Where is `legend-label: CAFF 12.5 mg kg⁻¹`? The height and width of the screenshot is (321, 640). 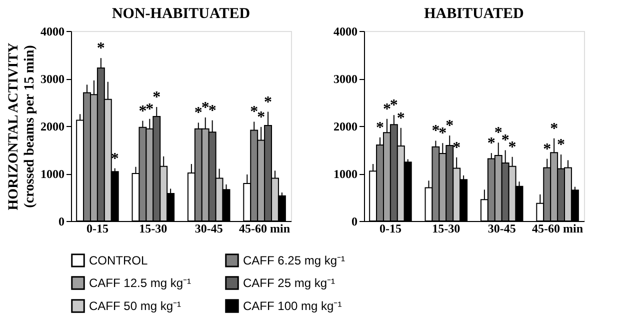 legend-label: CAFF 12.5 mg kg⁻¹ is located at coordinates (140, 283).